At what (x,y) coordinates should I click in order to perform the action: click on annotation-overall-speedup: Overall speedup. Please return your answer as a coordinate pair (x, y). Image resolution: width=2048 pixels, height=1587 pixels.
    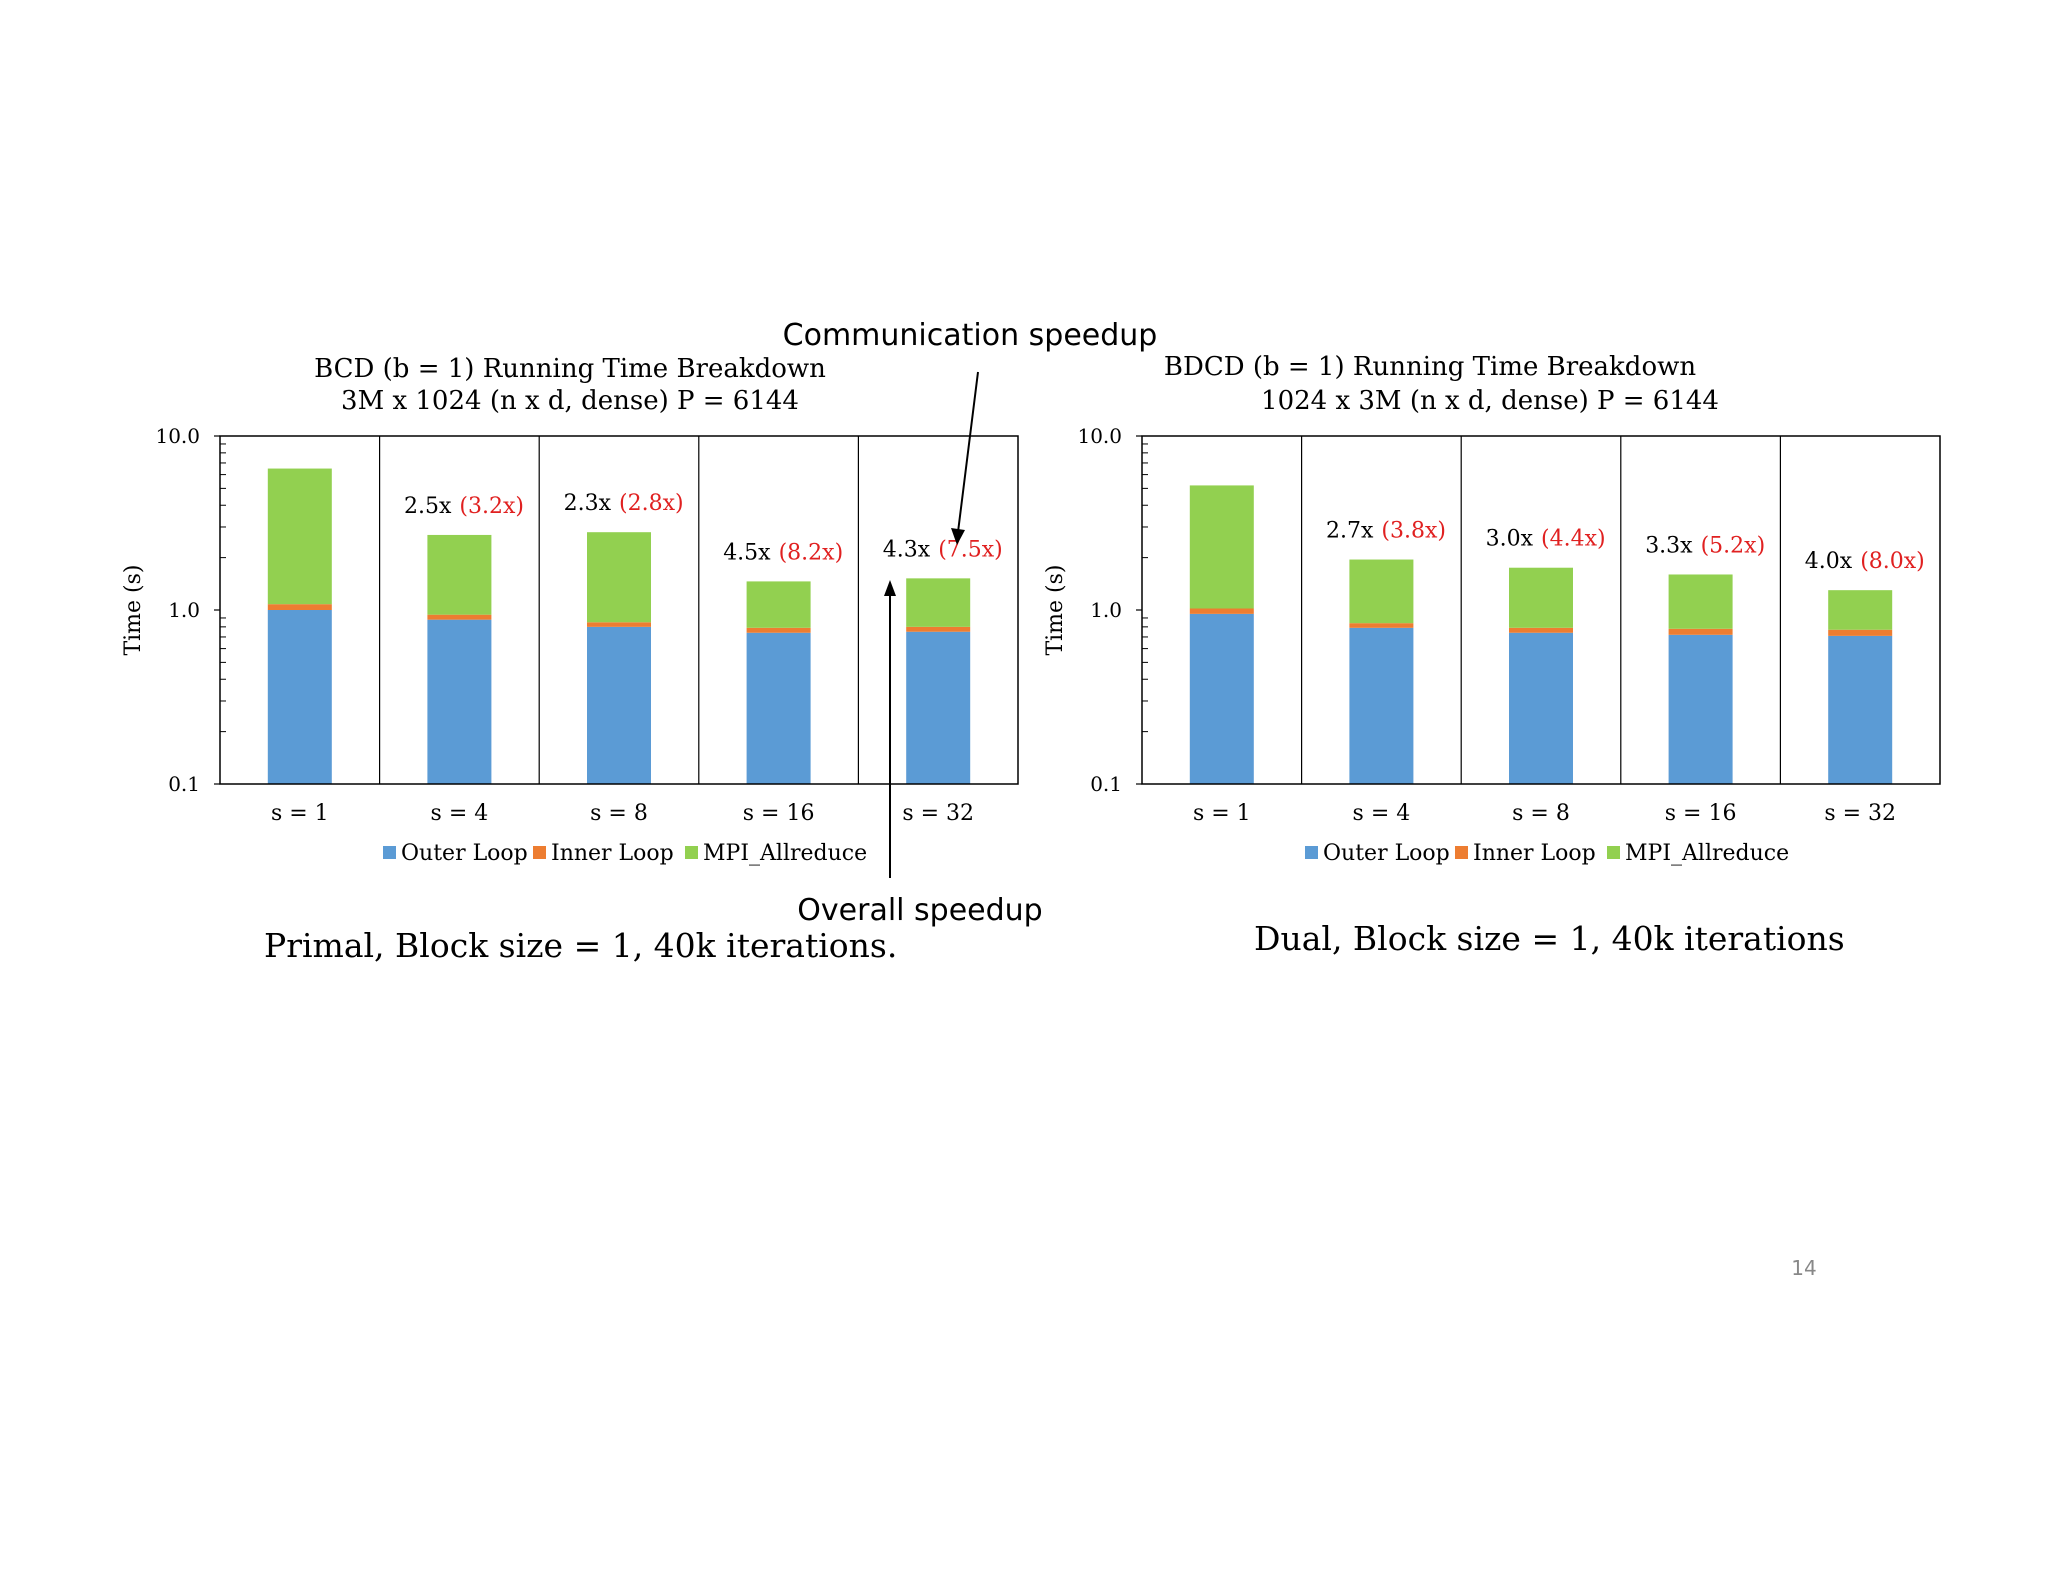
    Looking at the image, I should click on (919, 910).